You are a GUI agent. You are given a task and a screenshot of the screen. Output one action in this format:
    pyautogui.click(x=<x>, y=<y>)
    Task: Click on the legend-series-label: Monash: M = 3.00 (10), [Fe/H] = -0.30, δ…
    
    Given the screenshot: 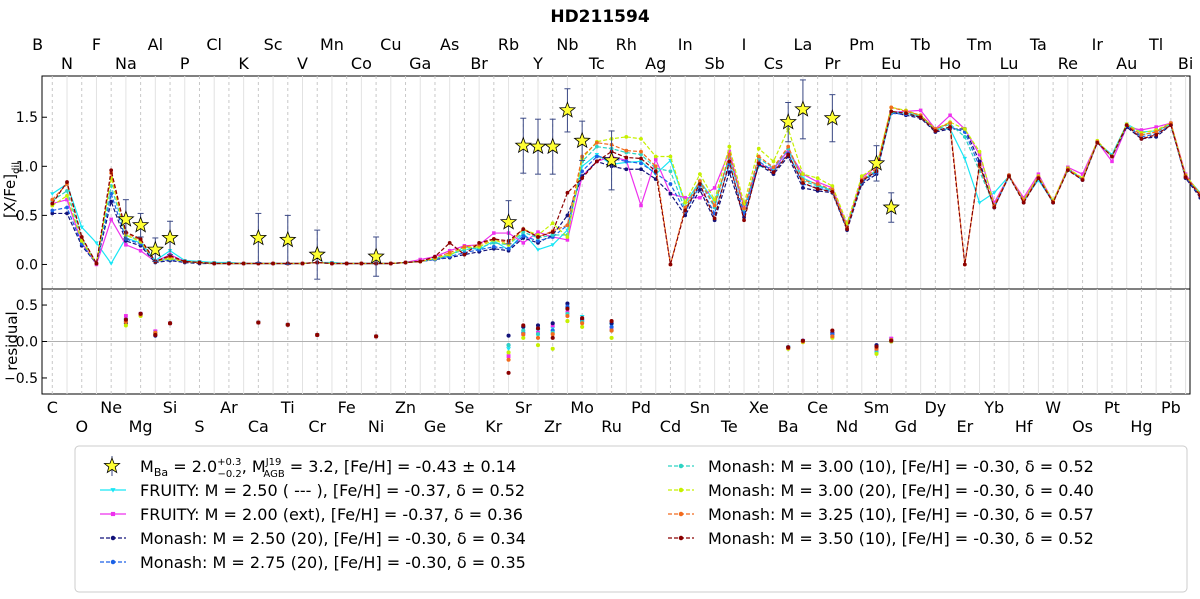 What is the action you would take?
    pyautogui.click(x=901, y=466)
    